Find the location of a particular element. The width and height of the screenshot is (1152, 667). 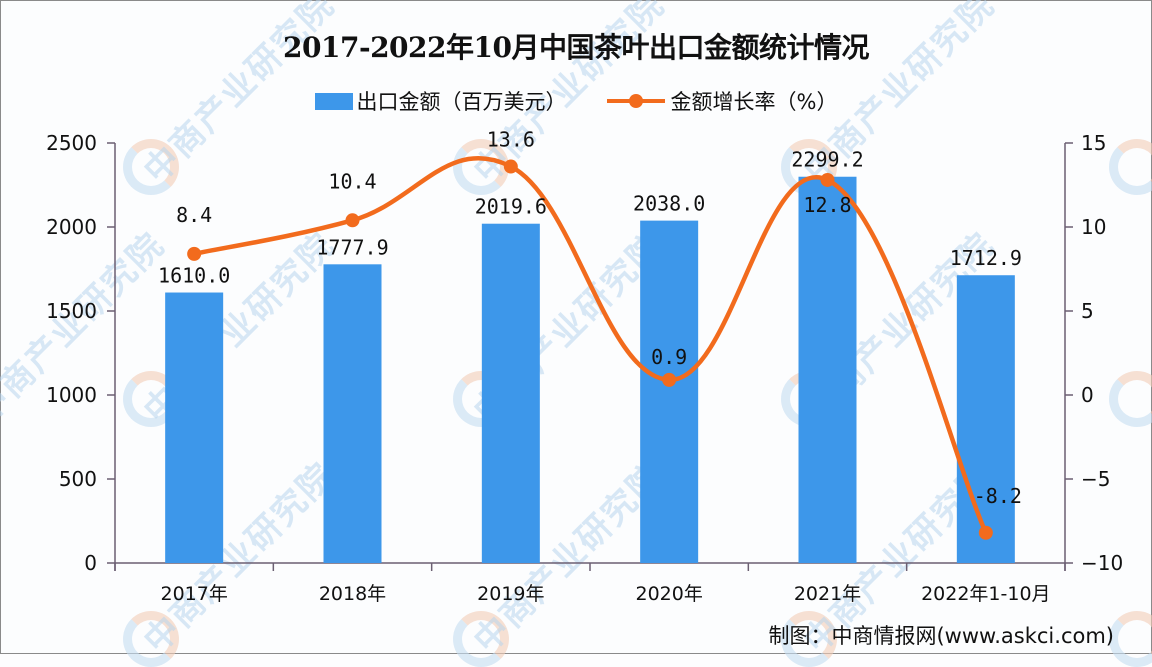

legend-line-marker-icon is located at coordinates (635, 101).